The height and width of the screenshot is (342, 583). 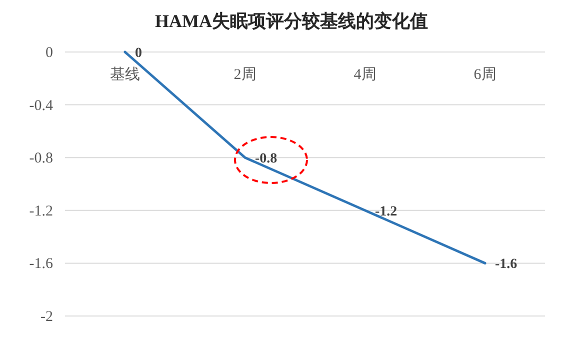 I want to click on y-tick-label: -1.2, so click(x=41, y=211).